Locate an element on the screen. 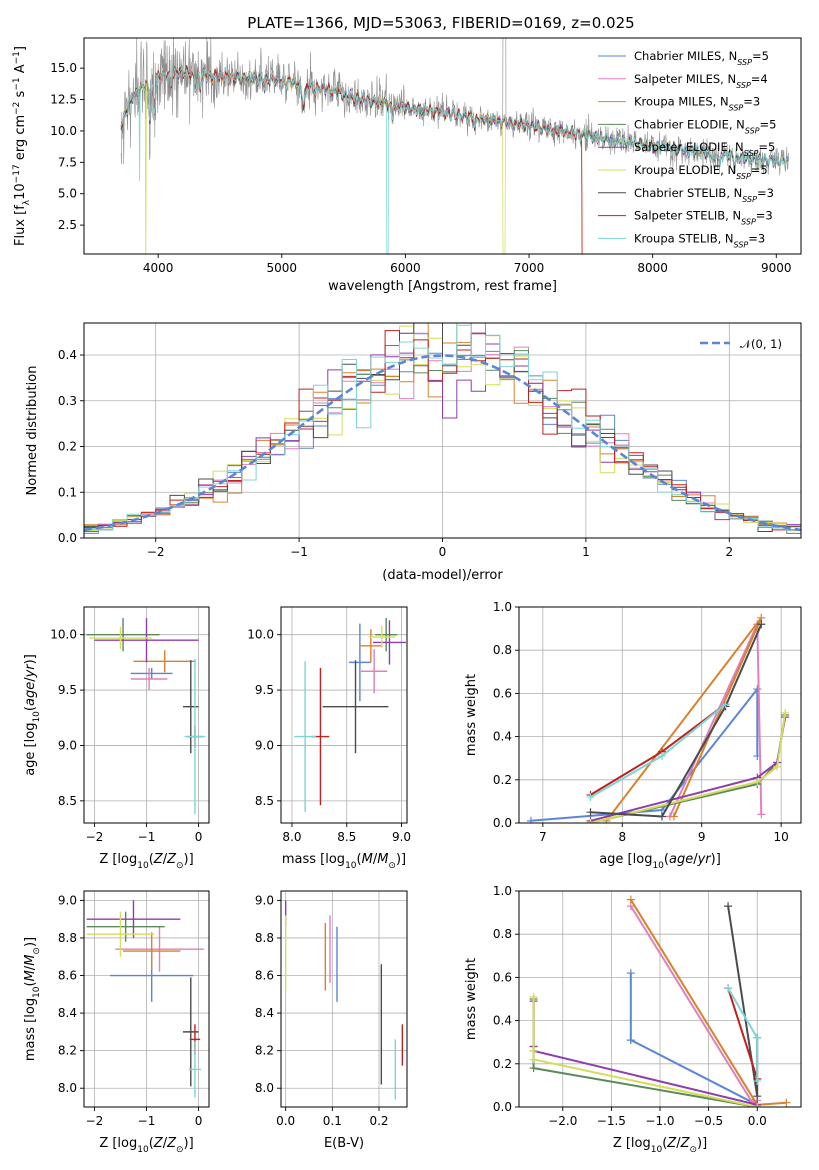  label-part: yr is located at coordinates (30, 671).